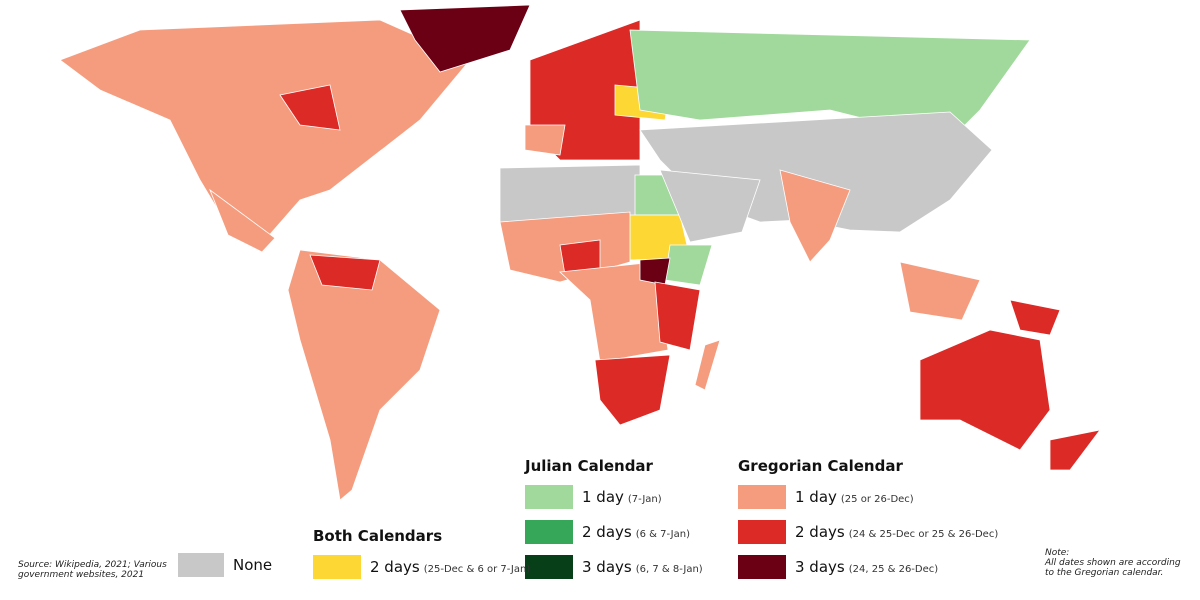 The height and width of the screenshot is (600, 1200). Describe the element at coordinates (1075, 450) in the screenshot. I see `new-zealand` at that location.